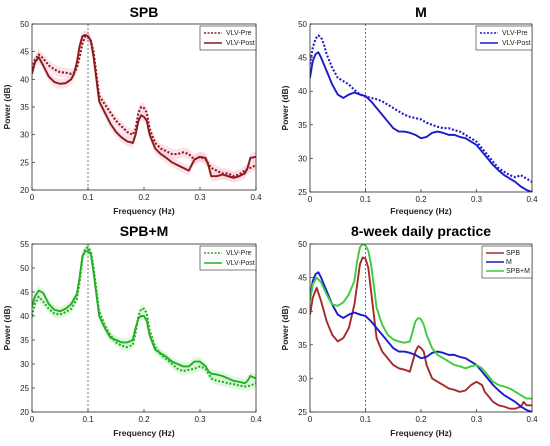  I want to click on series-band, so click(144, 106).